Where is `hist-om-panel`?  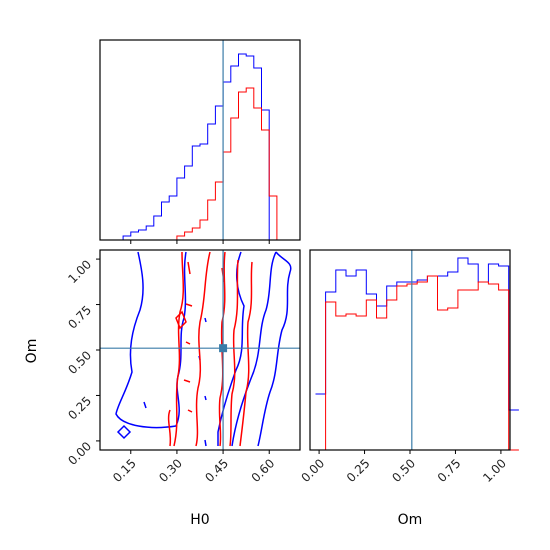
hist-om-panel is located at coordinates (414, 350).